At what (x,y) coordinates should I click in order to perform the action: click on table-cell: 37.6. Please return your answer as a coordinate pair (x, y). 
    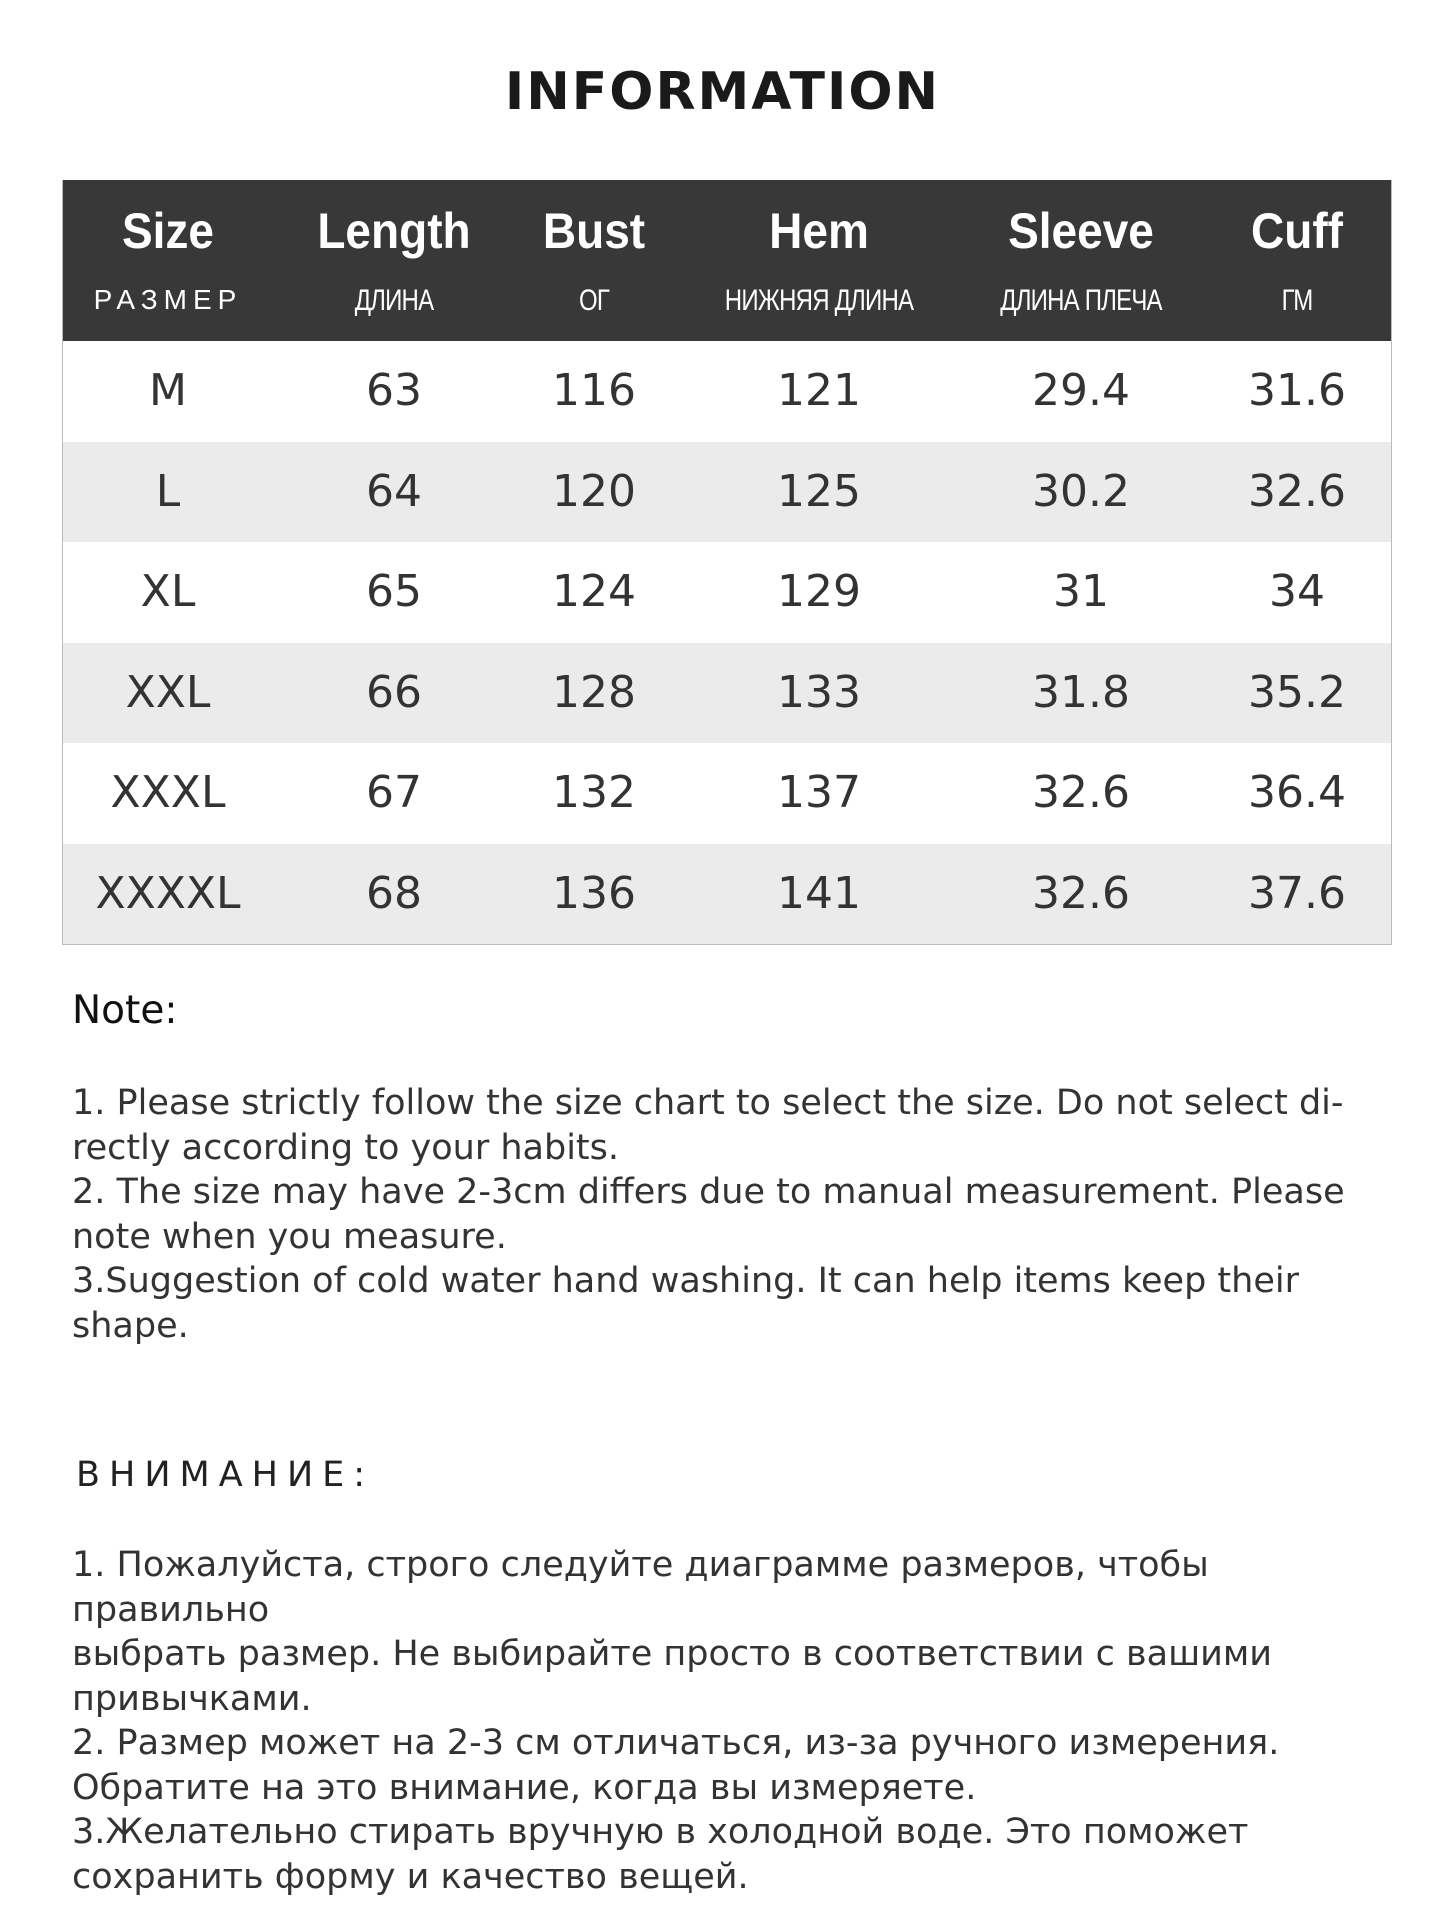
    Looking at the image, I should click on (1297, 893).